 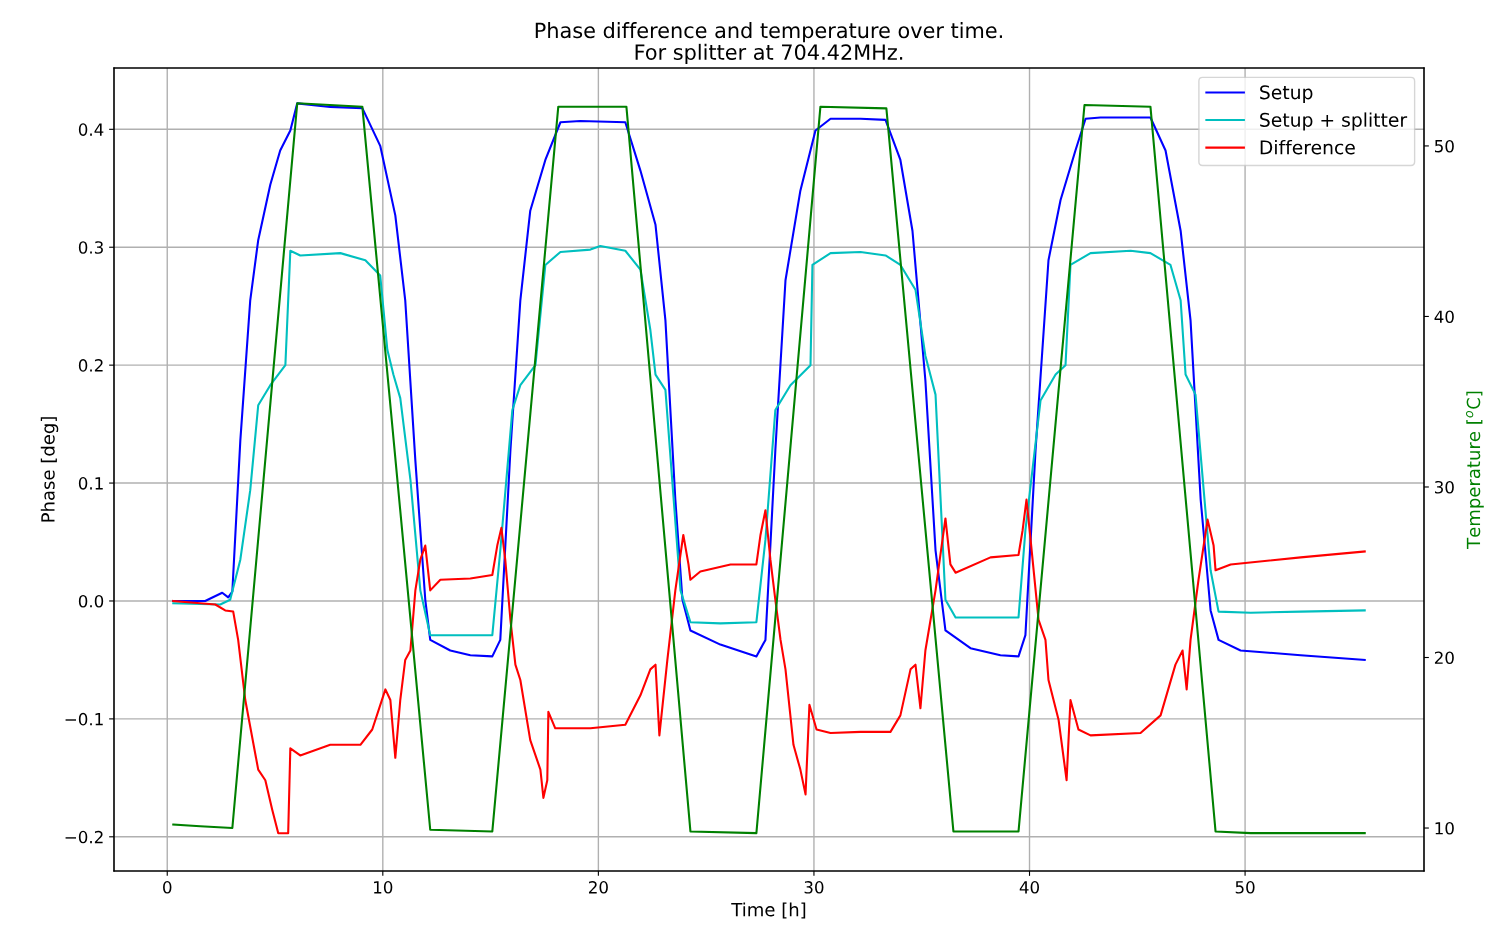 What do you see at coordinates (1245, 887) in the screenshot?
I see `x-tick-label: 50` at bounding box center [1245, 887].